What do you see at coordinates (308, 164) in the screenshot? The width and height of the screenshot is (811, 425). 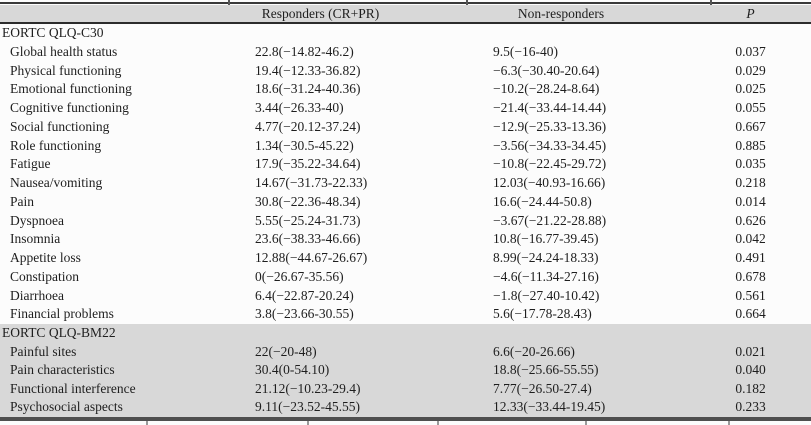 I see `responders-value: 17.9(−35.22-34.64)` at bounding box center [308, 164].